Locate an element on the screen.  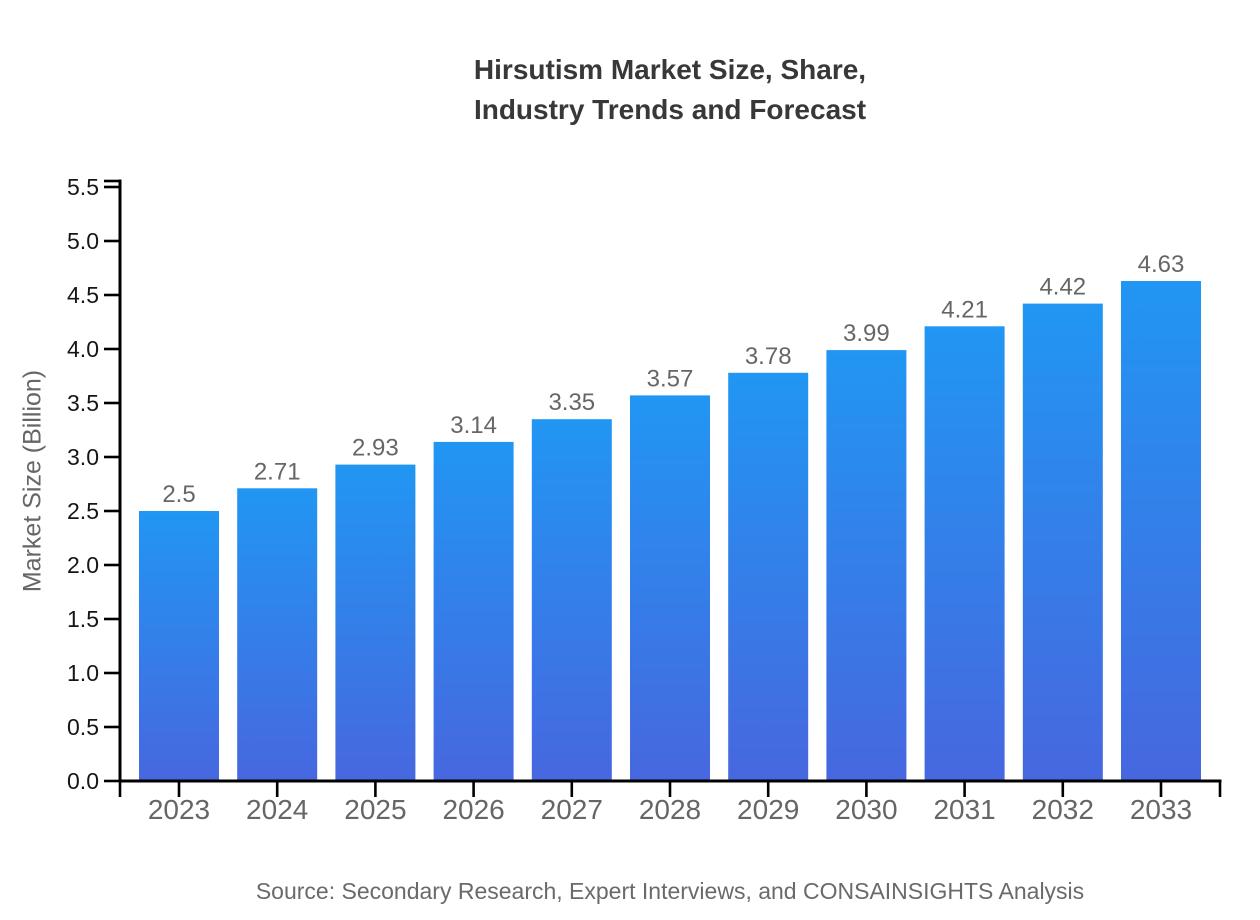
x-tick-label: 2028 is located at coordinates (670, 809).